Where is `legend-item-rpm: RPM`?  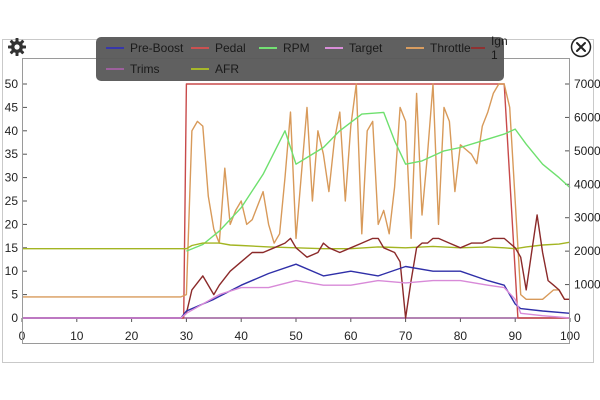 legend-item-rpm: RPM is located at coordinates (284, 48).